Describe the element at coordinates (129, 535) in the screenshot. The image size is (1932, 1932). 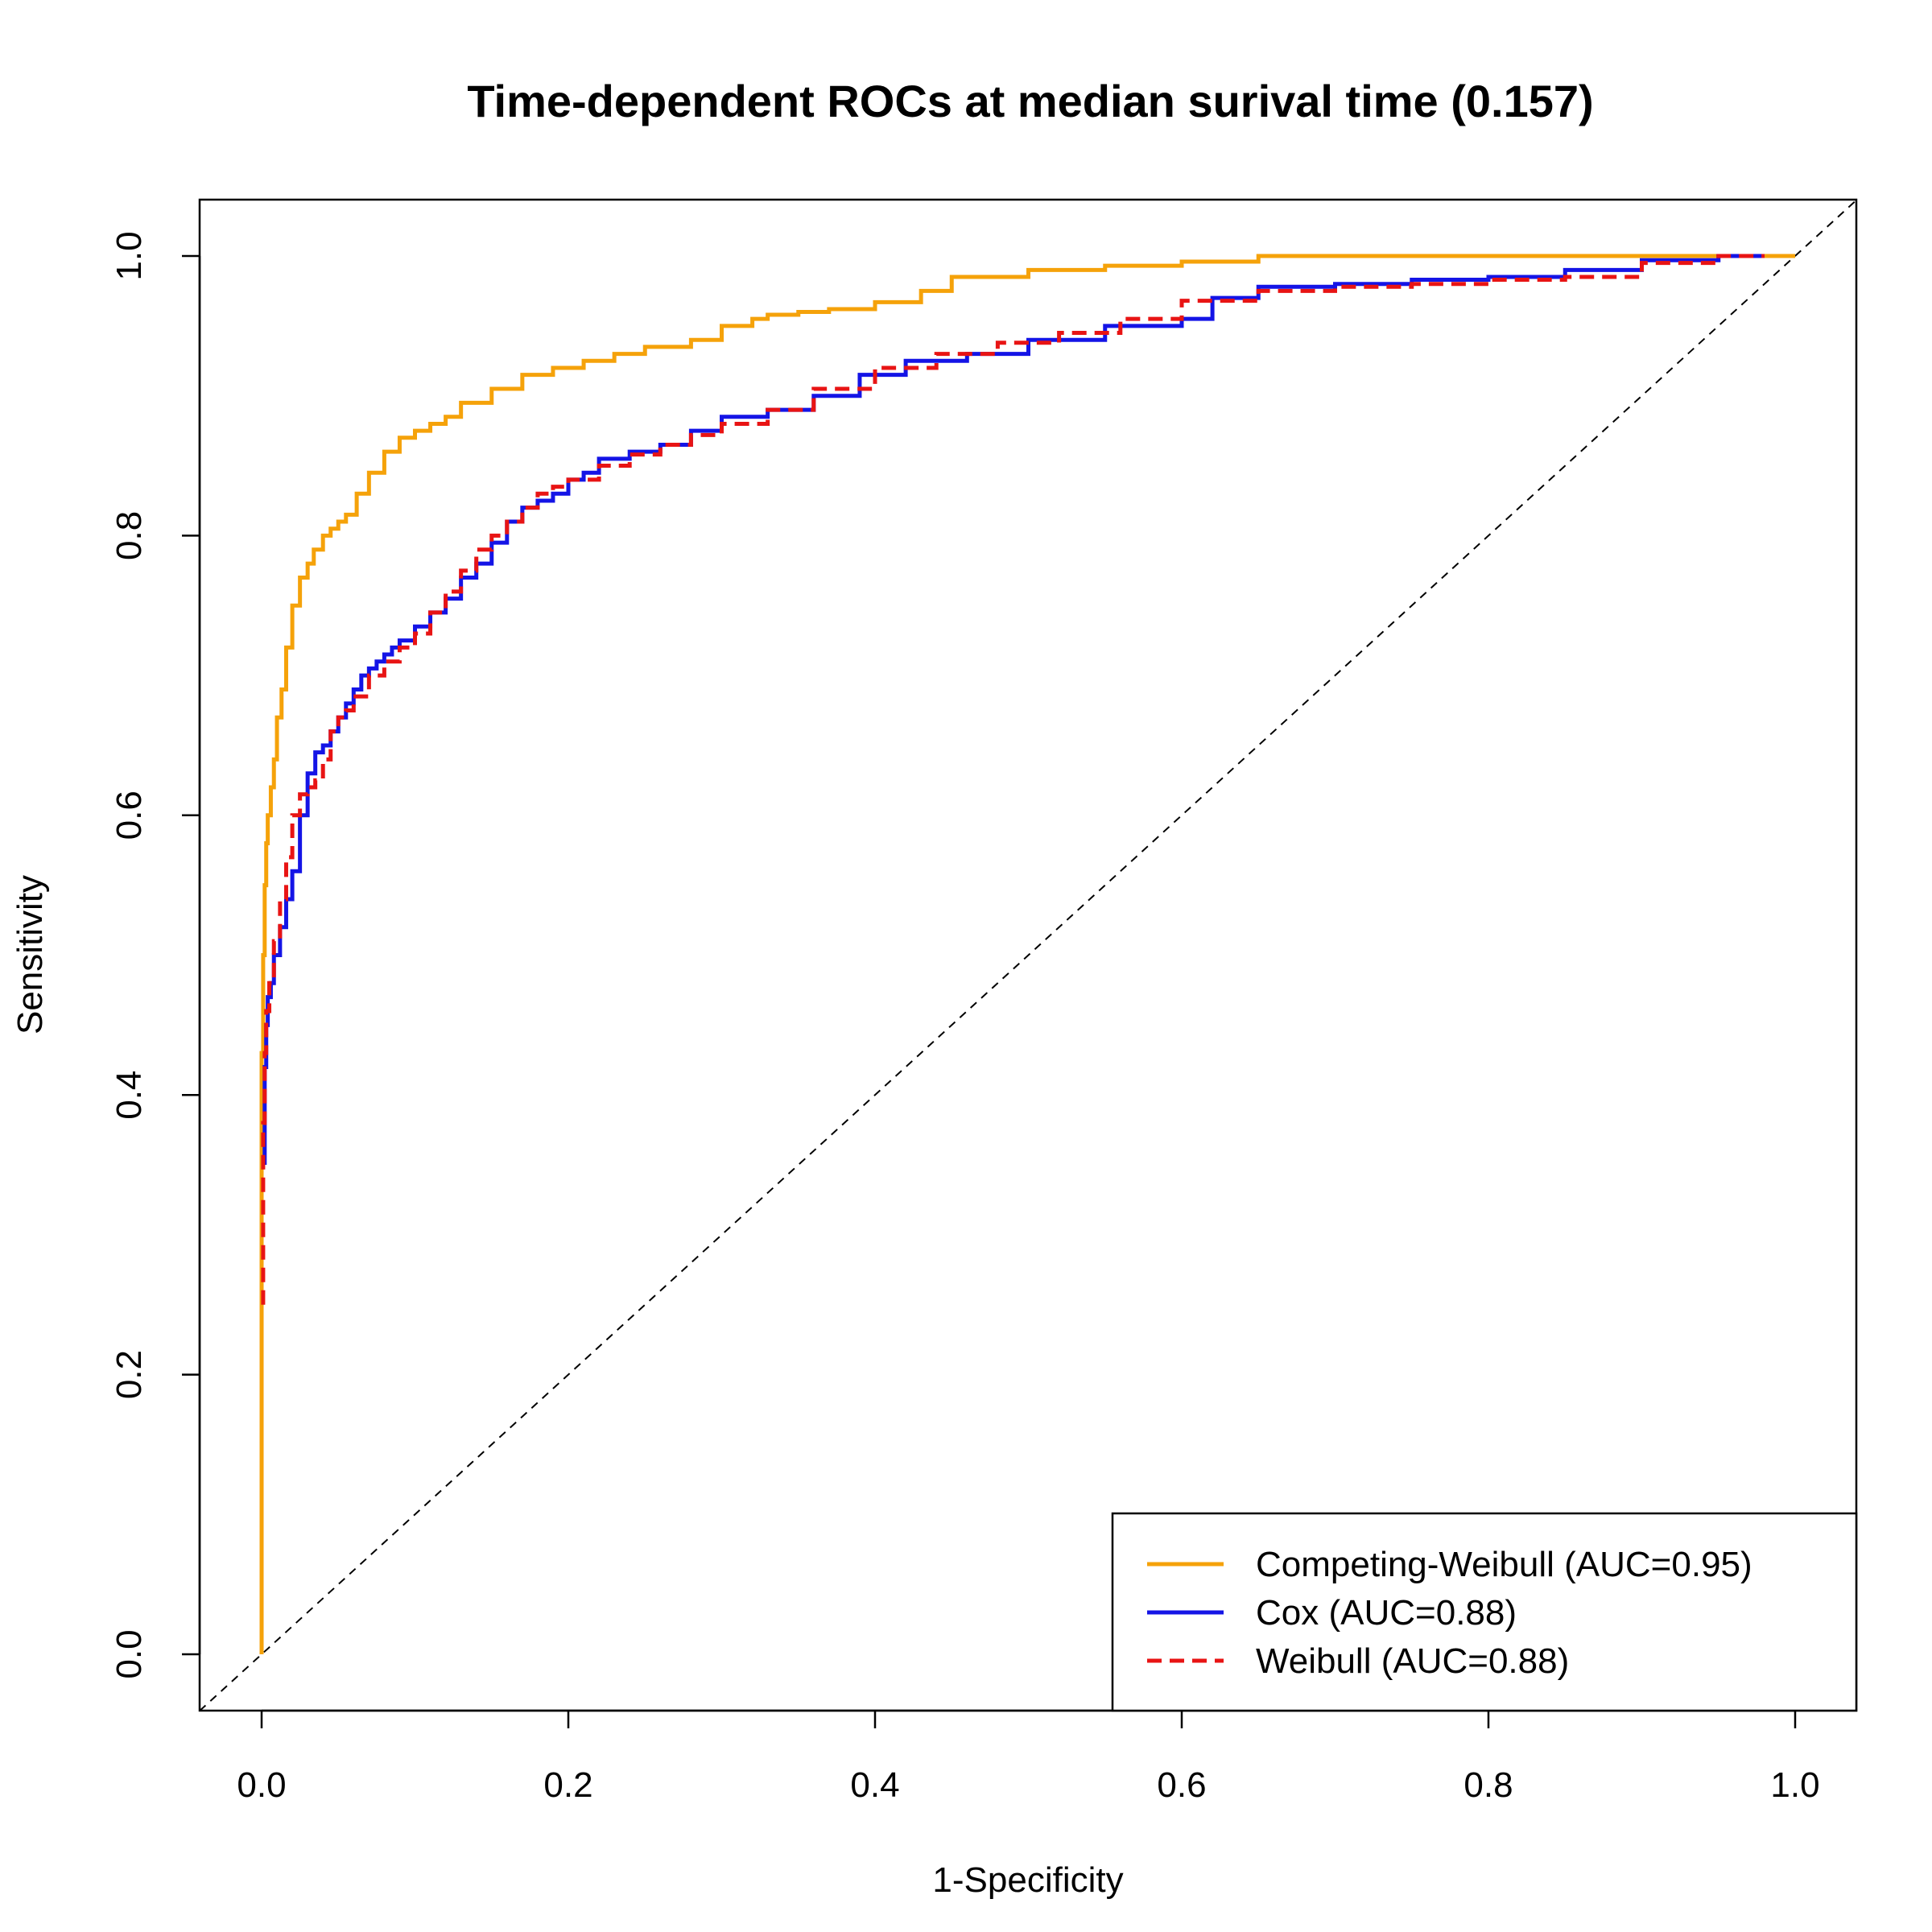
I see `y-tick-label: 0.8` at that location.